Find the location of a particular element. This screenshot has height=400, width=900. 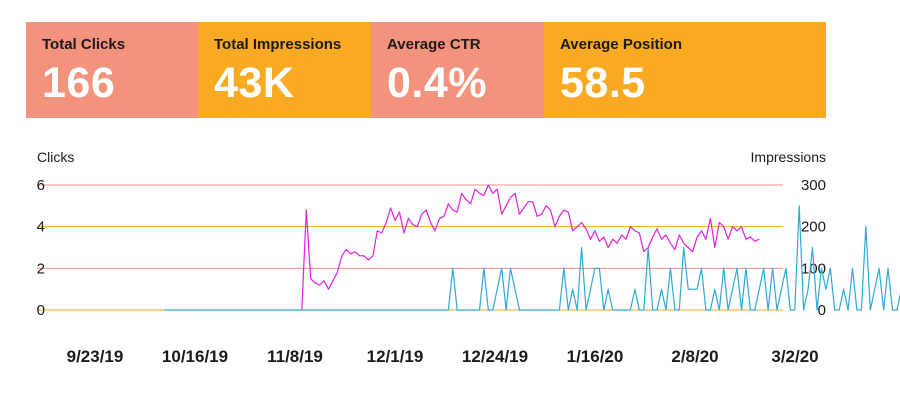

x-tick-label: 2/8/20 is located at coordinates (694, 356).